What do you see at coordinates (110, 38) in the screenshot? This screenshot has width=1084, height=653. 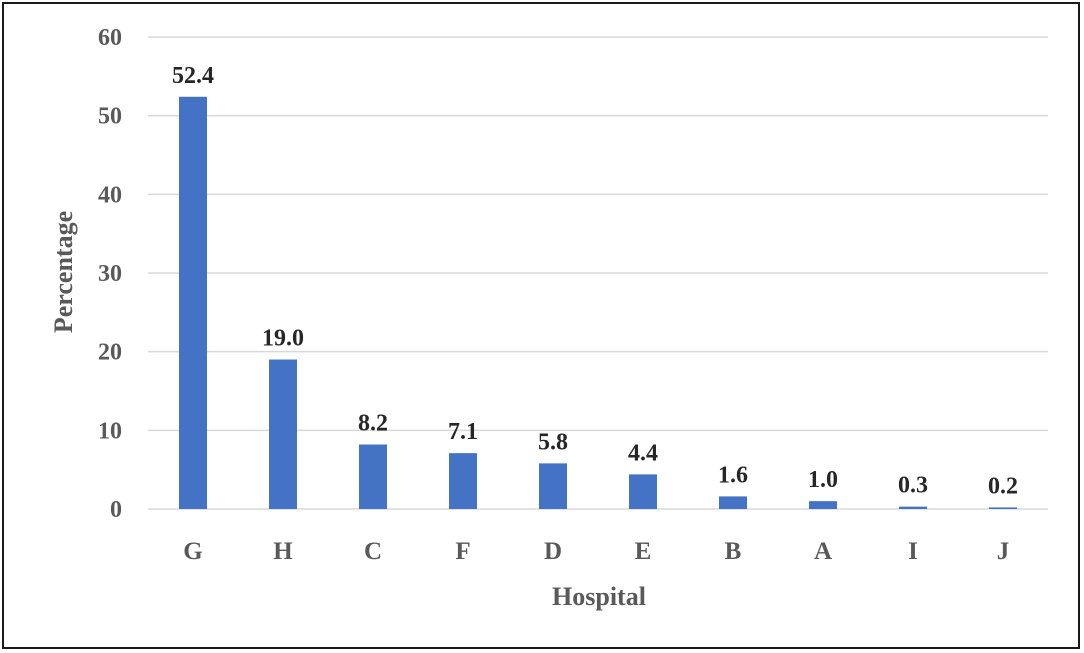 I see `y-tick-label: 60` at bounding box center [110, 38].